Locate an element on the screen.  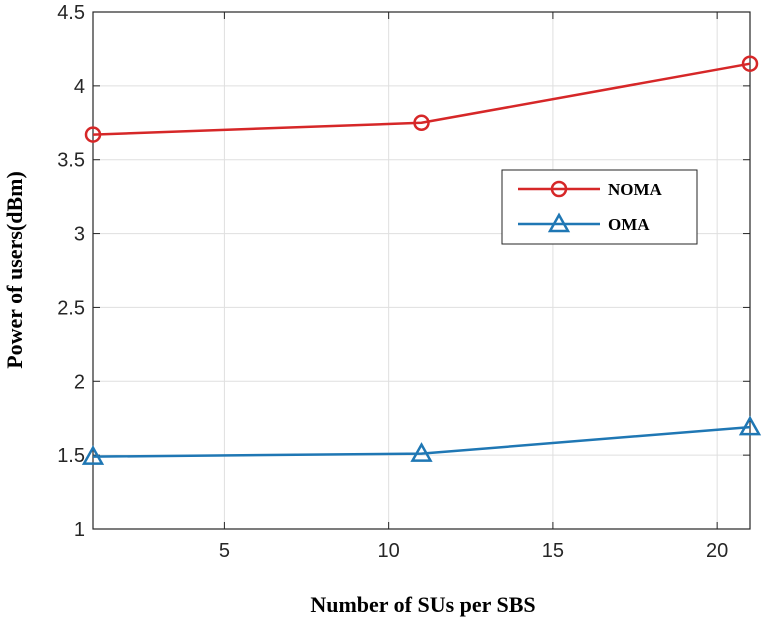
legend-label-oma: OMA is located at coordinates (629, 224).